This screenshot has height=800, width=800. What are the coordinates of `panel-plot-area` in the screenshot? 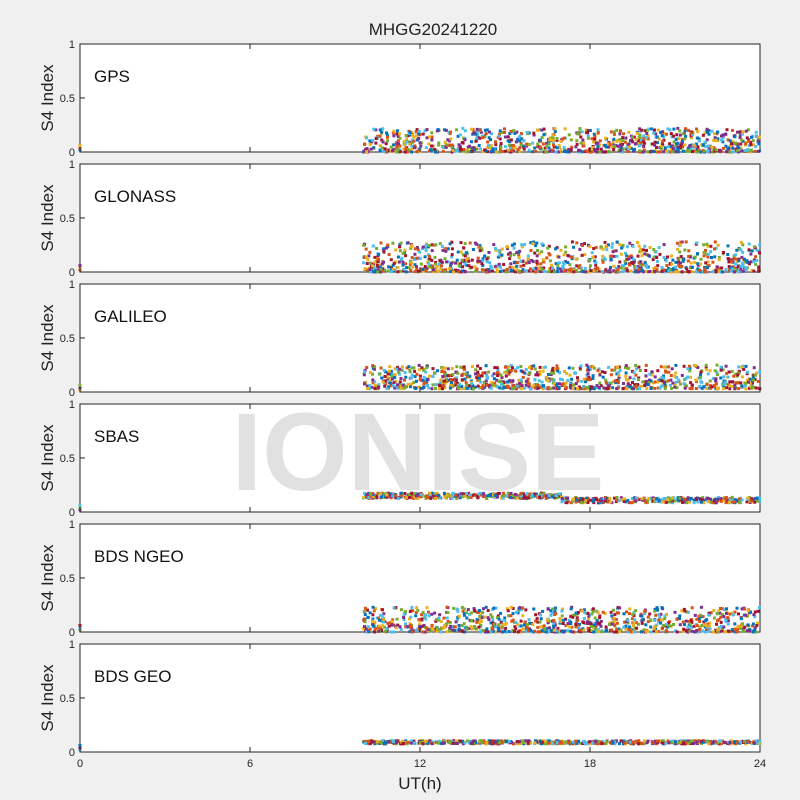 It's located at (420, 218).